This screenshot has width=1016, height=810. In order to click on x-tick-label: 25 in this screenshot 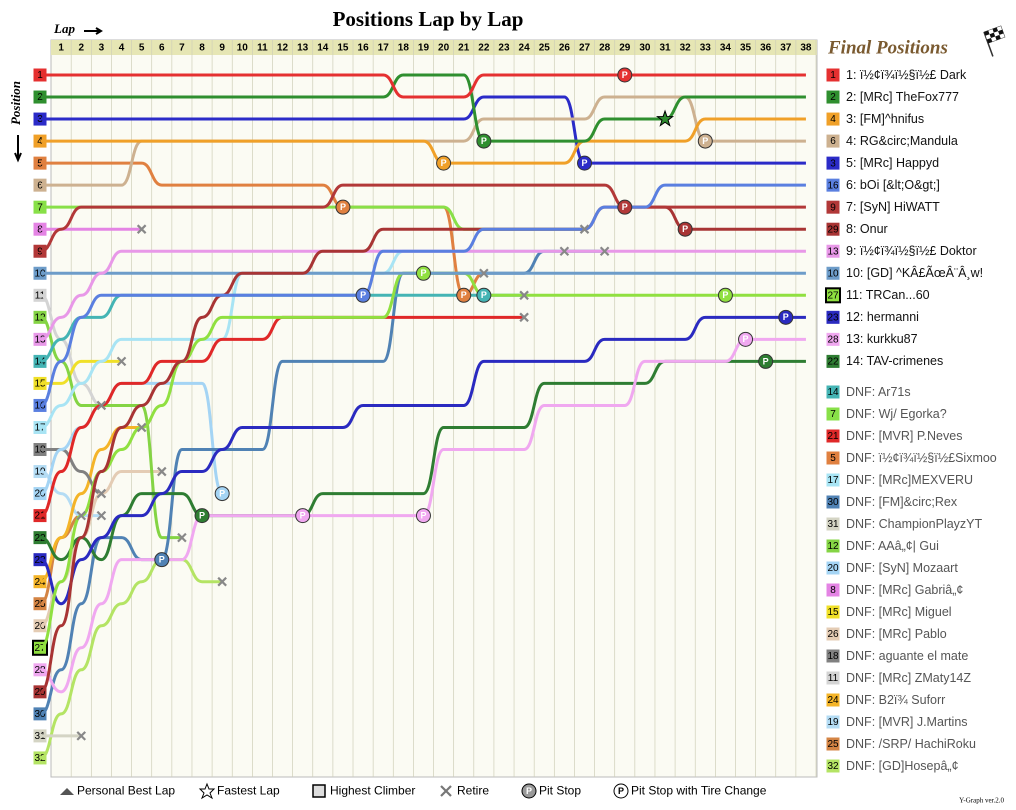, I will do `click(545, 48)`.